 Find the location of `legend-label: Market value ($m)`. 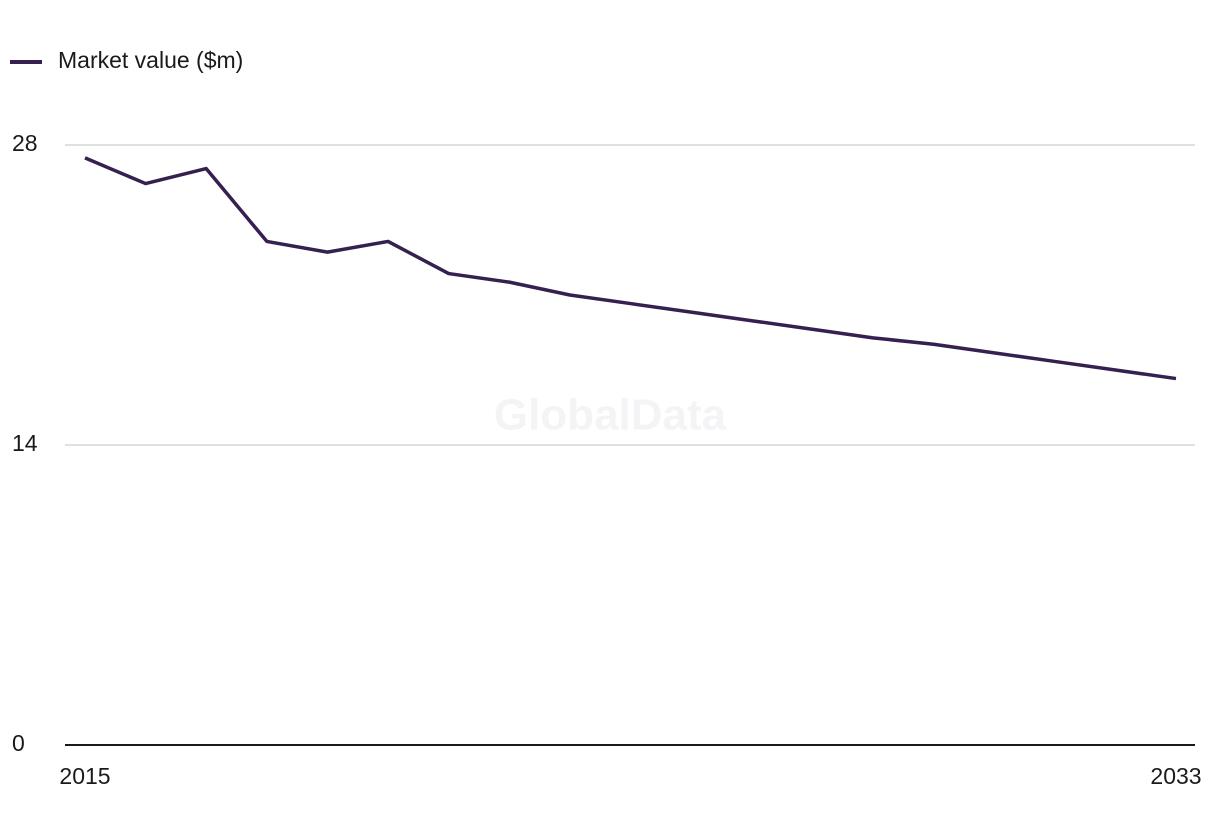

legend-label: Market value ($m) is located at coordinates (150, 60).